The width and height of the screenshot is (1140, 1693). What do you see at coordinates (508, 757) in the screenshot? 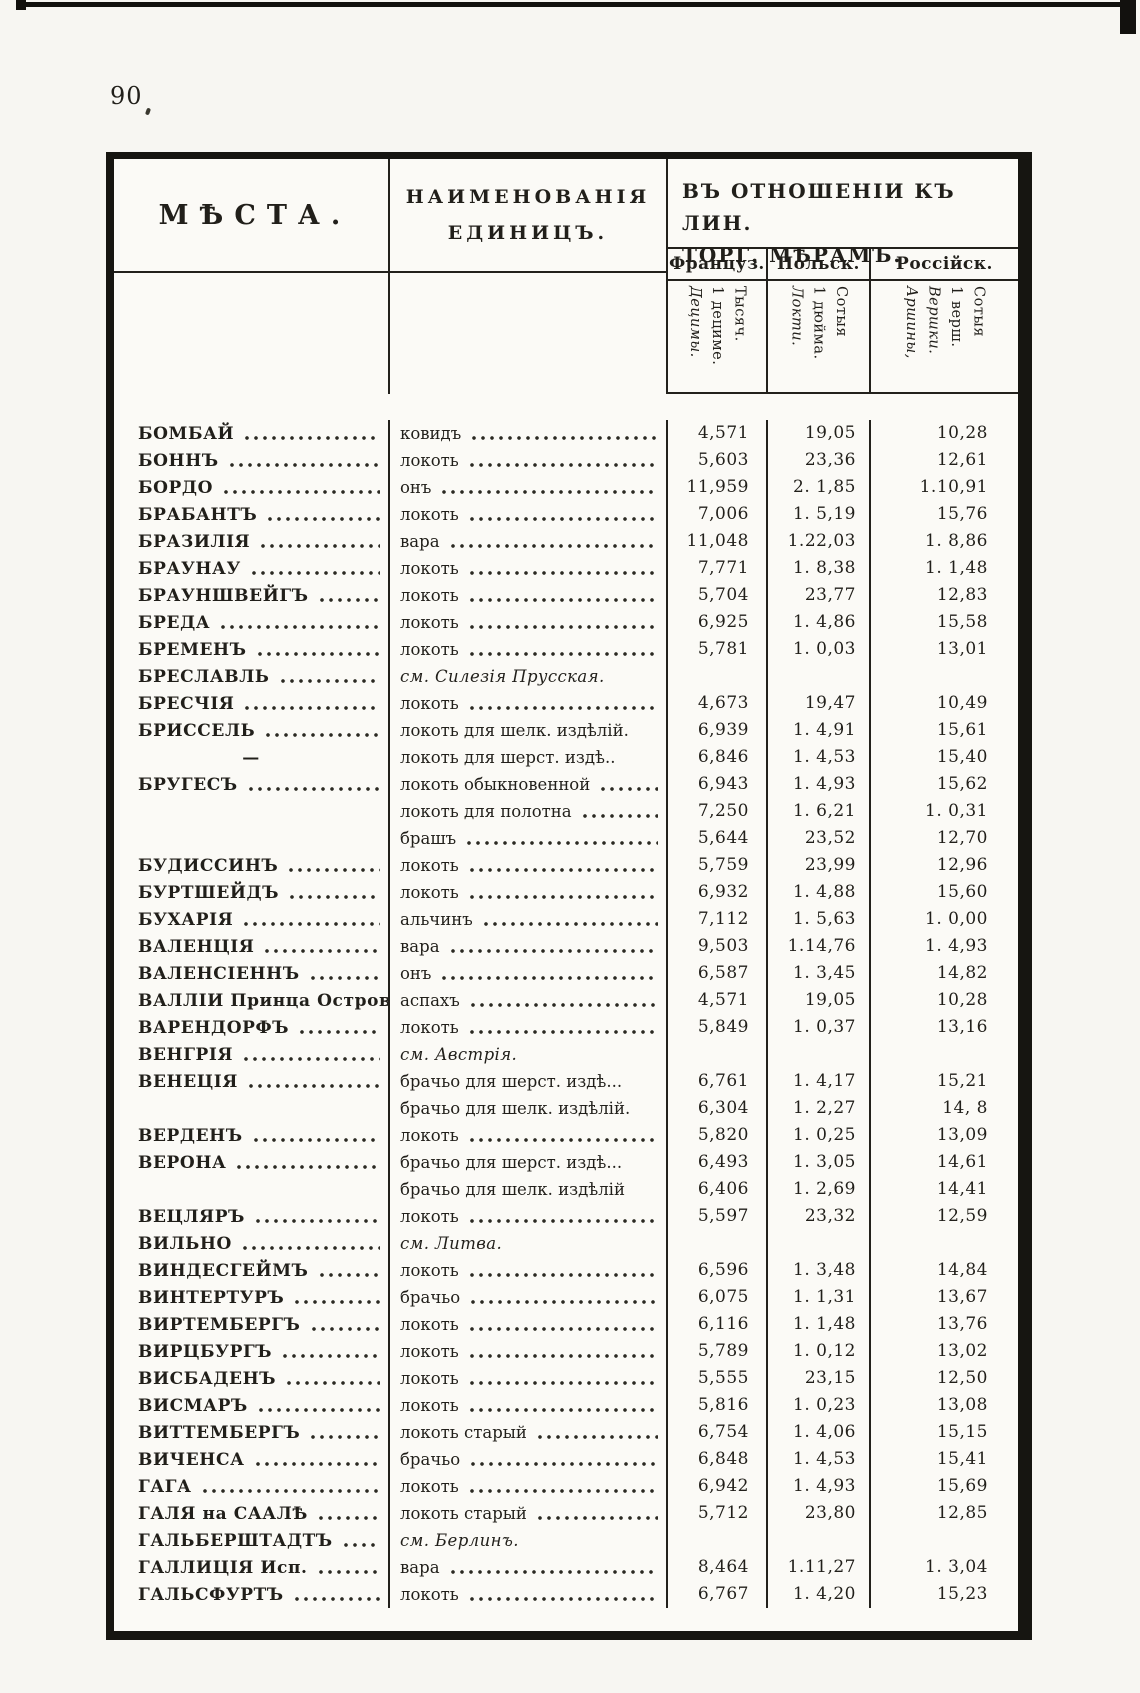
I see `unit-name: локоть для шерст. издѣ..` at bounding box center [508, 757].